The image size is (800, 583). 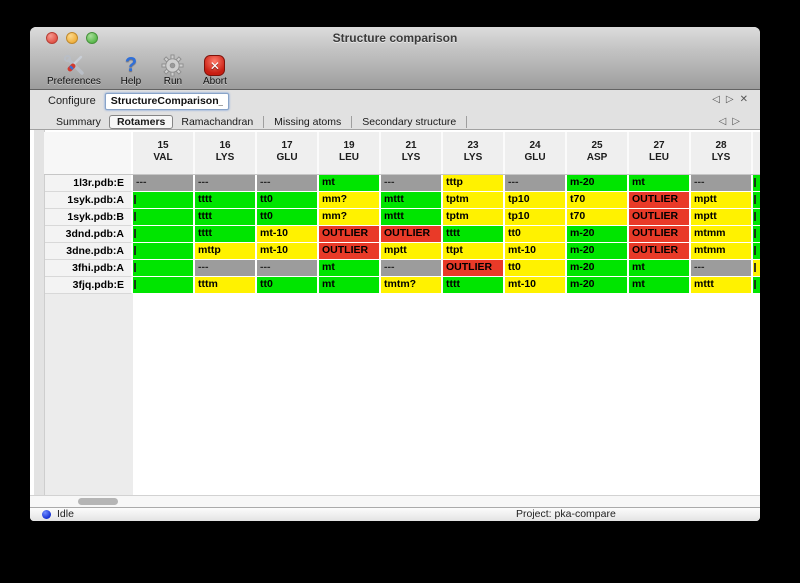 What do you see at coordinates (412, 285) in the screenshot?
I see `rotamer-cell: tmtm?` at bounding box center [412, 285].